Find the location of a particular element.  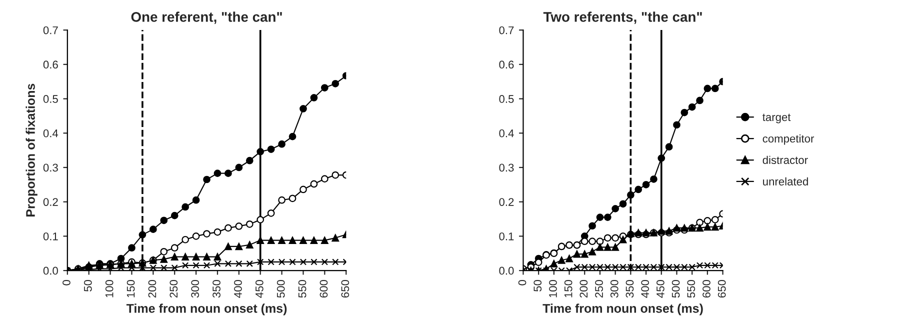

legend-label: target is located at coordinates (776, 119).